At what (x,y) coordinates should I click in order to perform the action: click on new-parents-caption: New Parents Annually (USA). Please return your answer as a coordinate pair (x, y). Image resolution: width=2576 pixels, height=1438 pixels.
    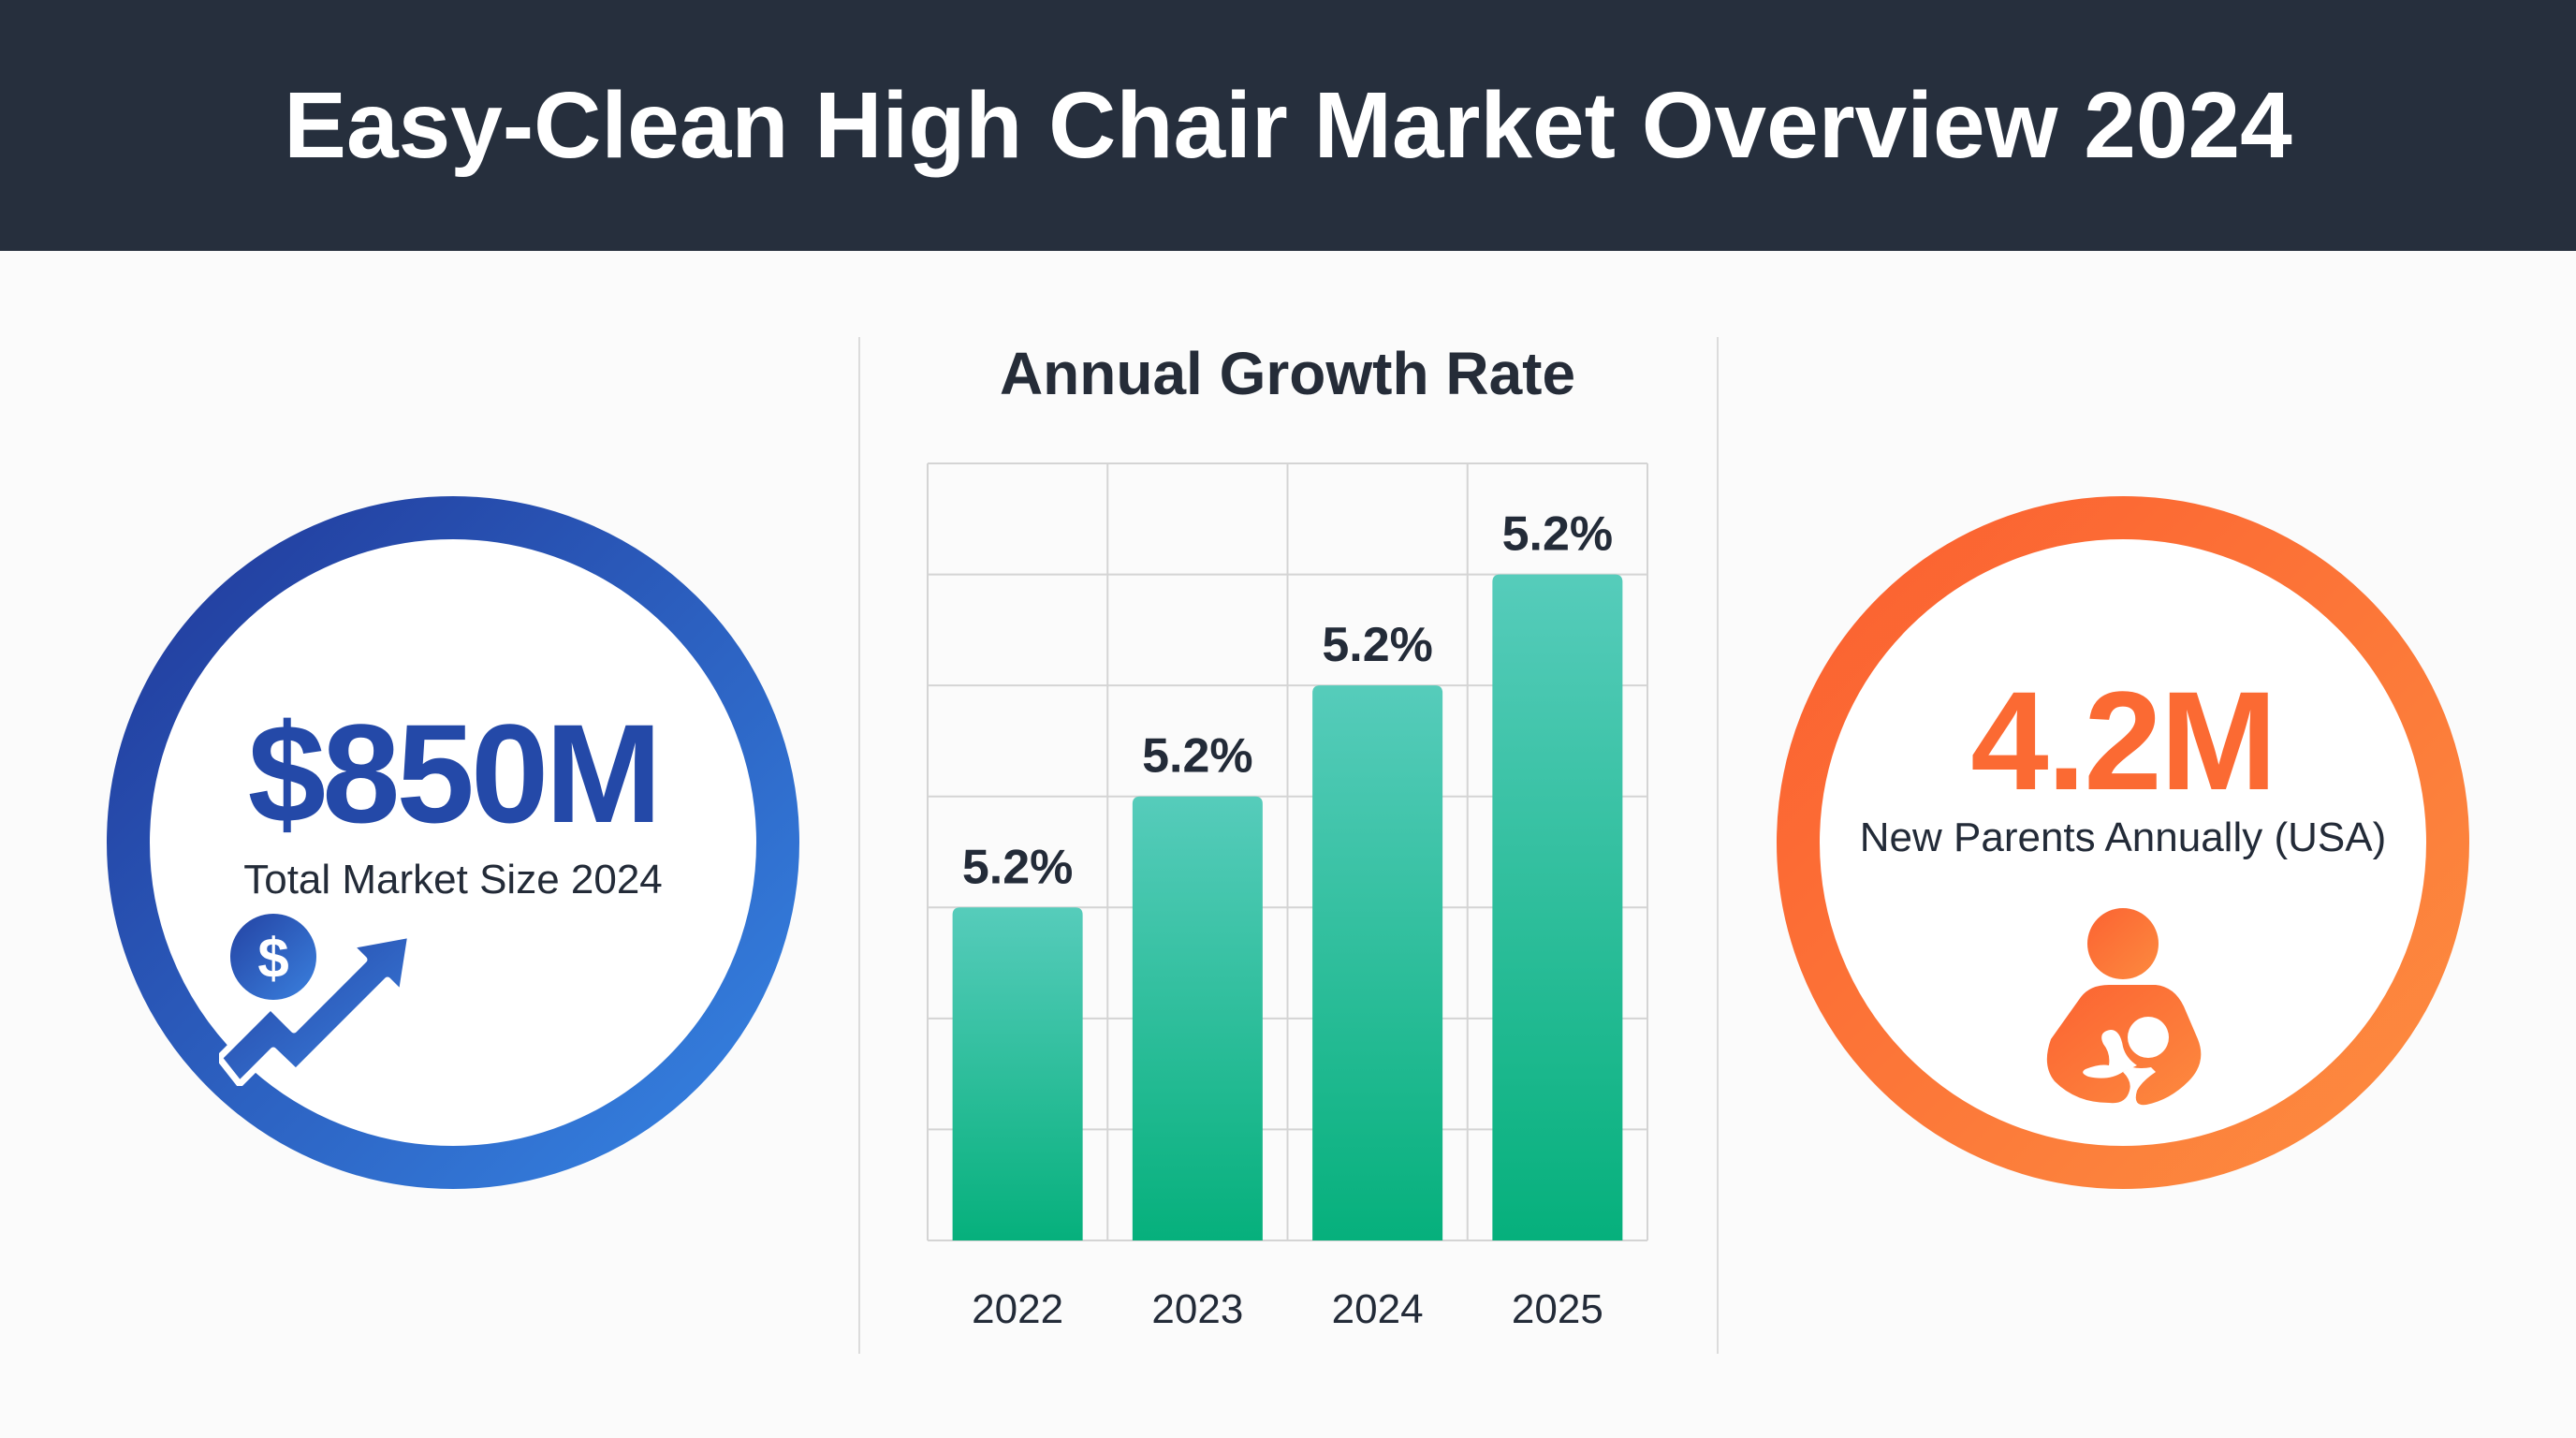
    Looking at the image, I should click on (2123, 837).